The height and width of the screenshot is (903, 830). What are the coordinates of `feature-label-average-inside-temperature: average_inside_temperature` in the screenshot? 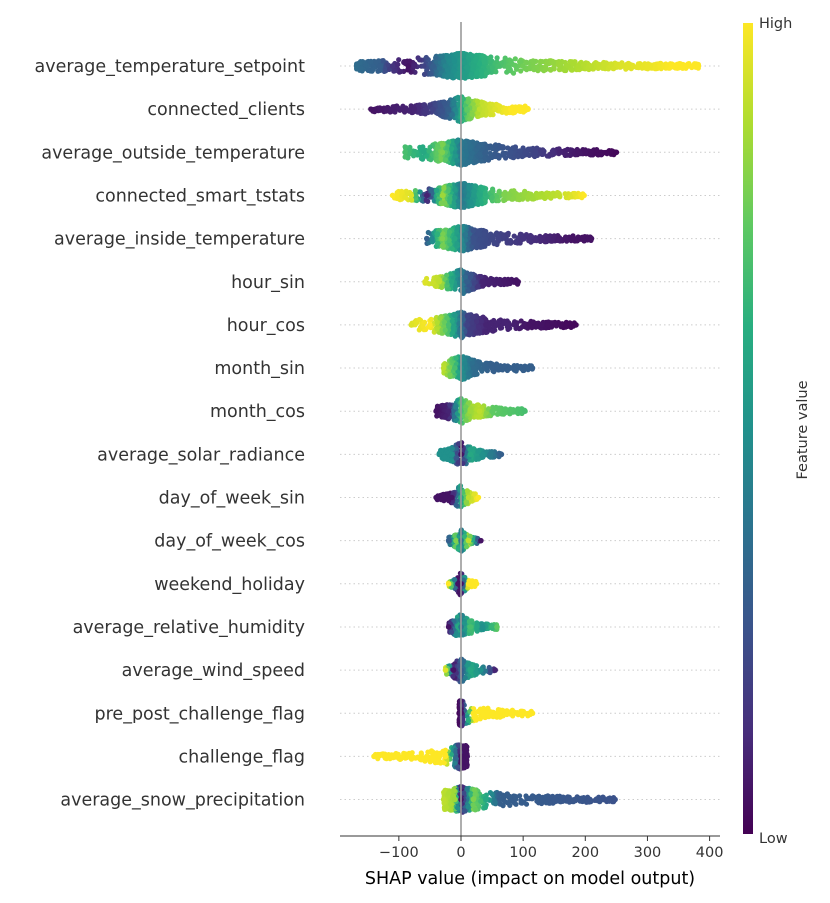 It's located at (179, 240).